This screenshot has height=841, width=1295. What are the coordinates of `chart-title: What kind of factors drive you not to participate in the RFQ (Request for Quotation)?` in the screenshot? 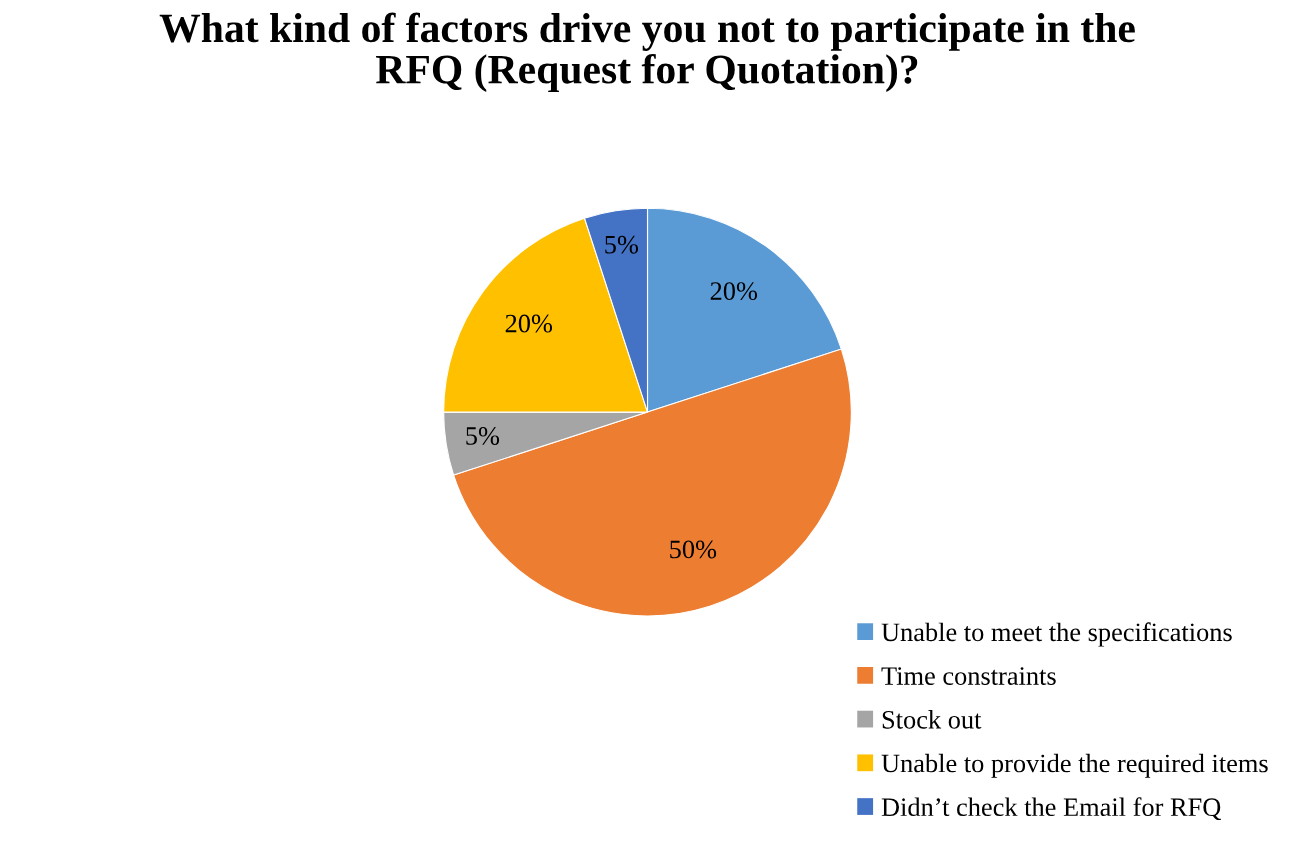 It's located at (647, 52).